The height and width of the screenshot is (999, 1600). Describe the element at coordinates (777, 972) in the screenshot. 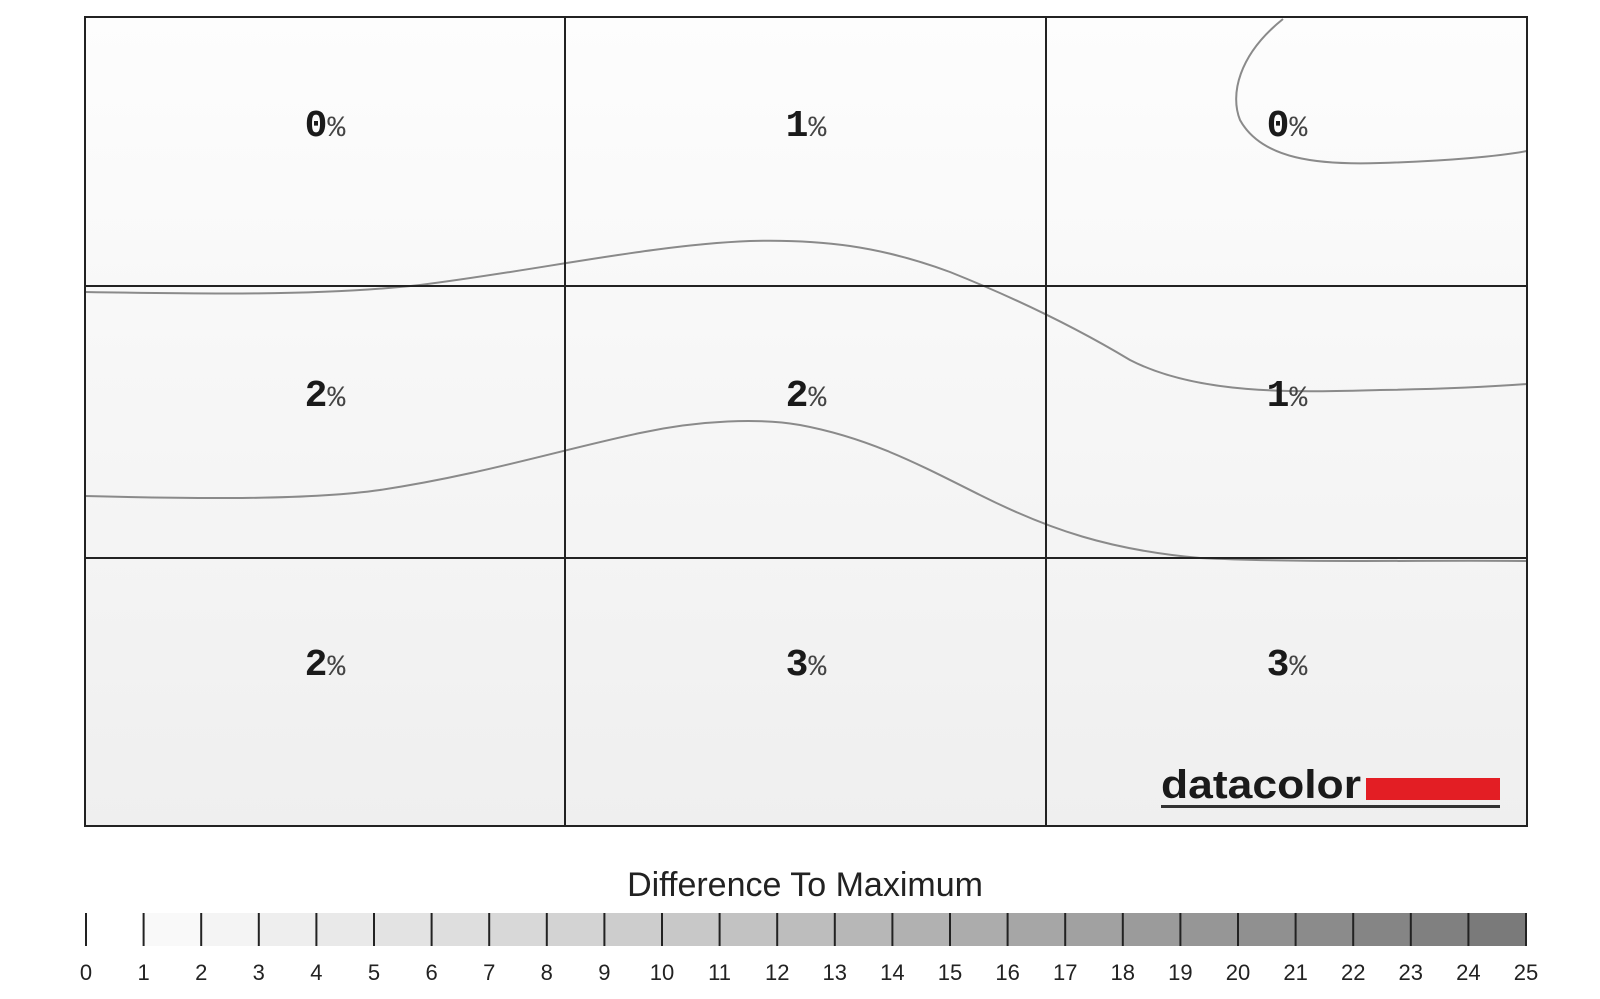

I see `scale-tick-label: 12` at that location.